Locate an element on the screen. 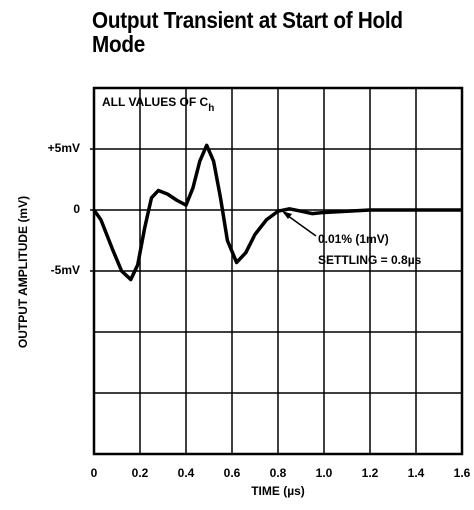  x-axis-label: TIME (µs) is located at coordinates (278, 491).